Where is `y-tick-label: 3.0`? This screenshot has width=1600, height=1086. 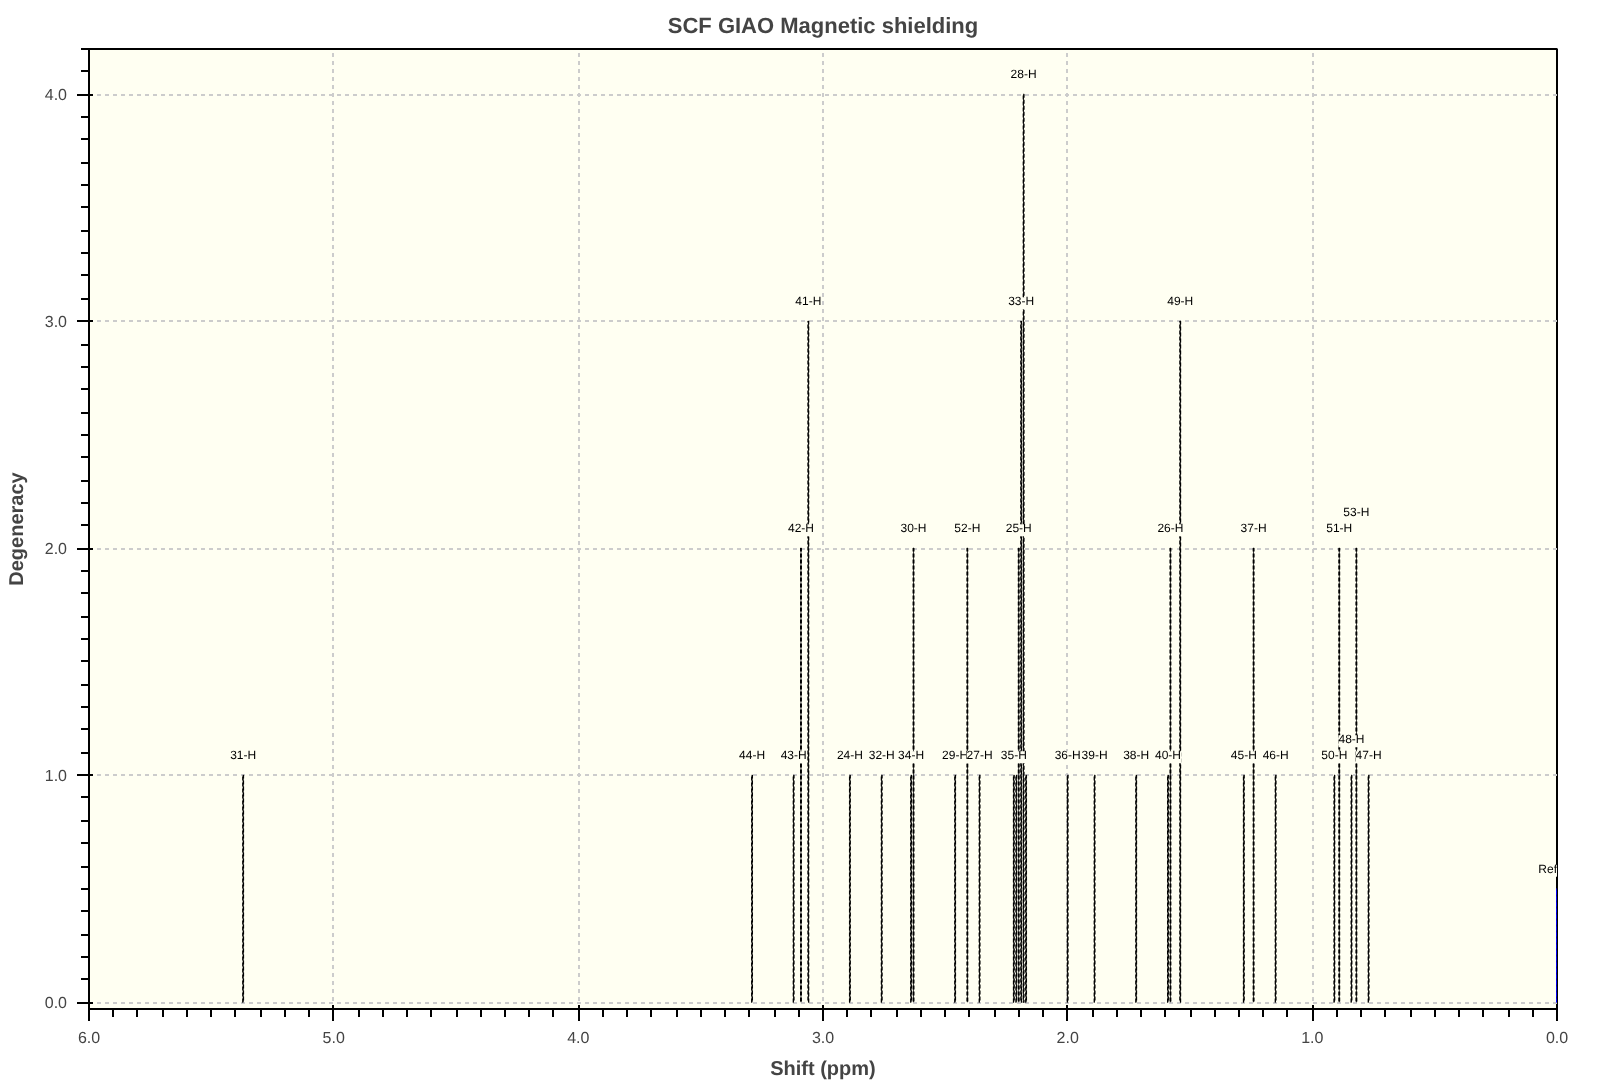 y-tick-label: 3.0 is located at coordinates (56, 322).